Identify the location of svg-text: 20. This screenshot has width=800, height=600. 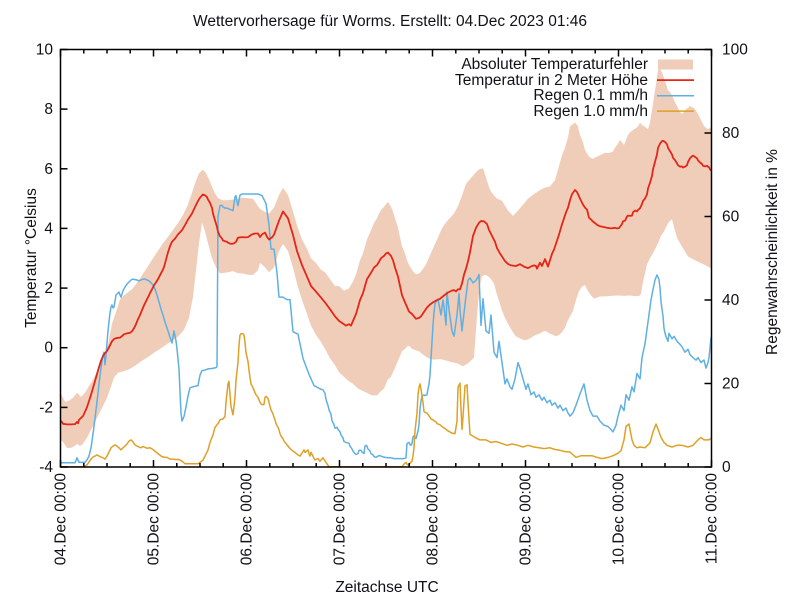
(731, 384).